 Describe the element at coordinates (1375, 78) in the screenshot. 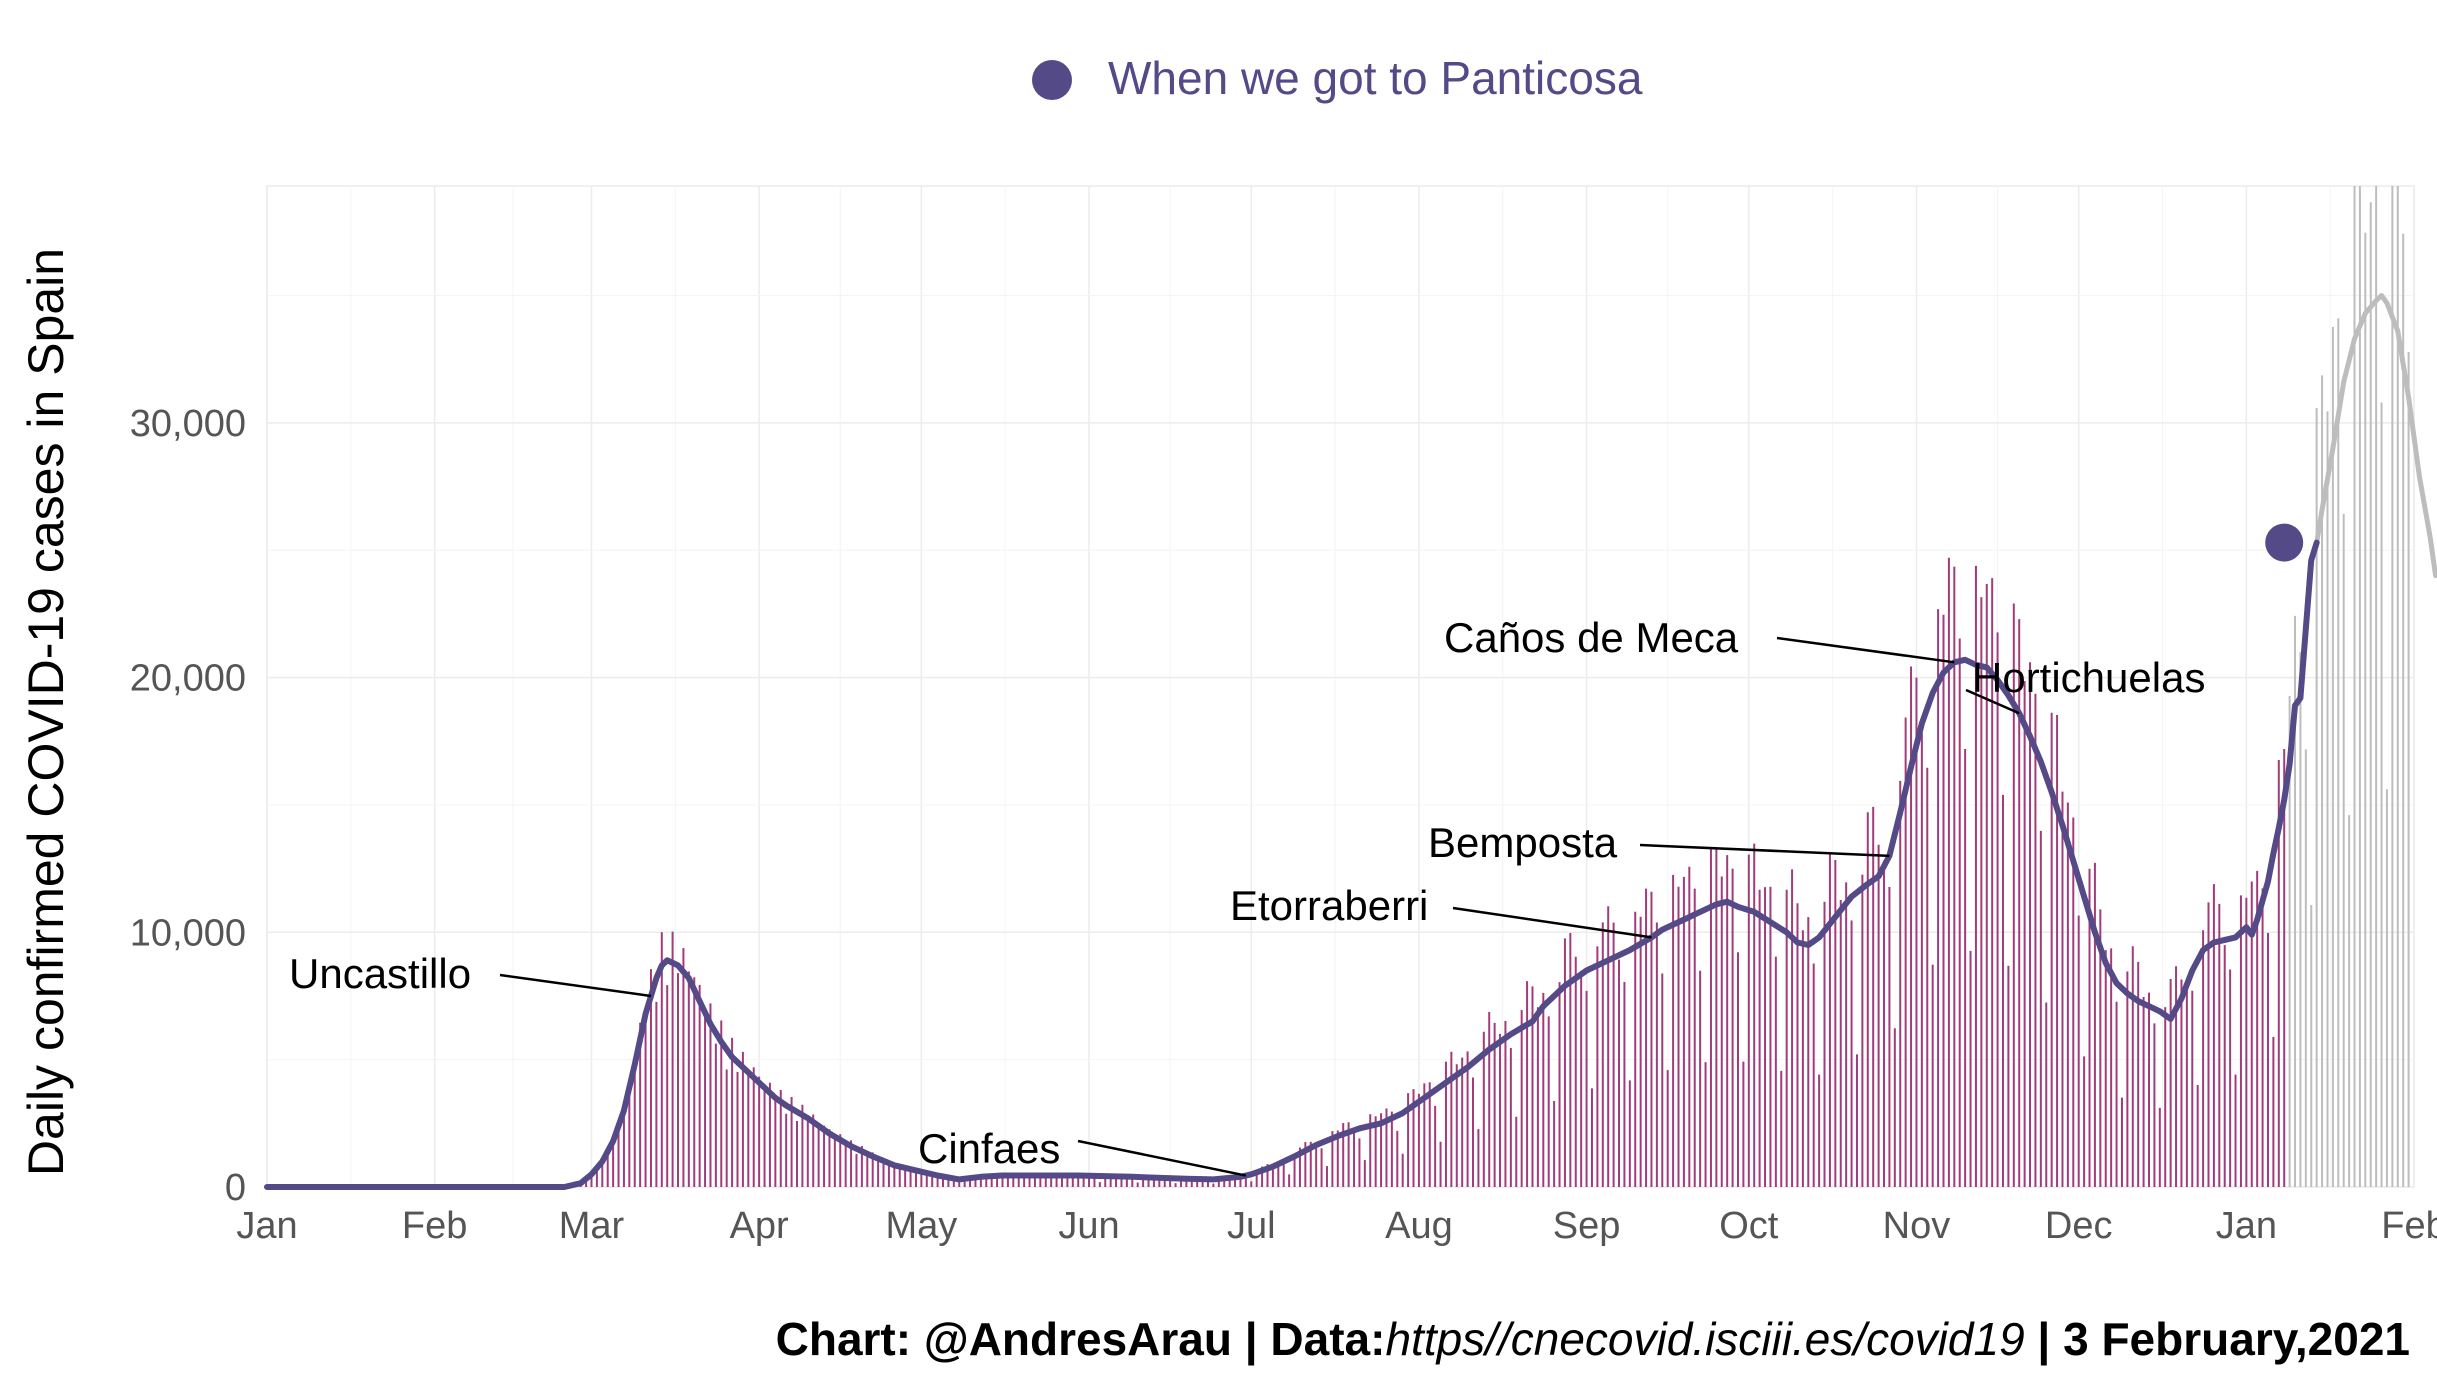

I see `legend-label: When we got to Panticosa` at that location.